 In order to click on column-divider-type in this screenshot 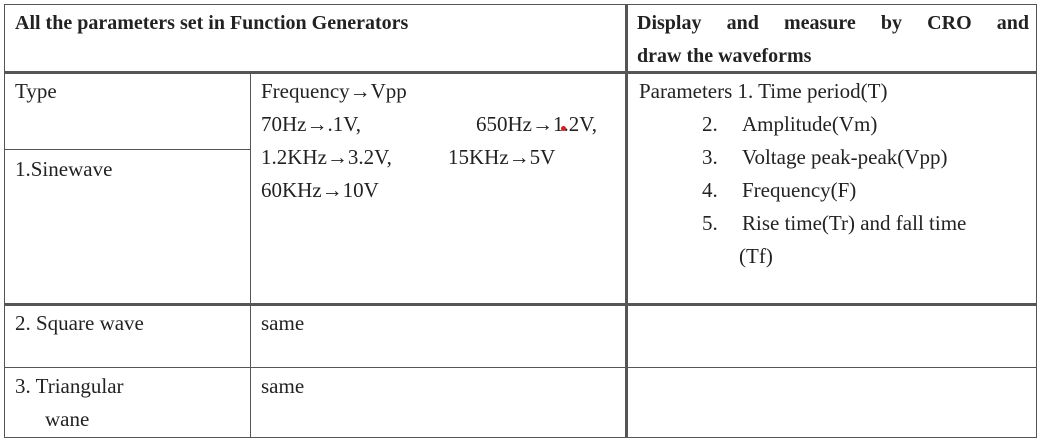, I will do `click(250, 255)`.